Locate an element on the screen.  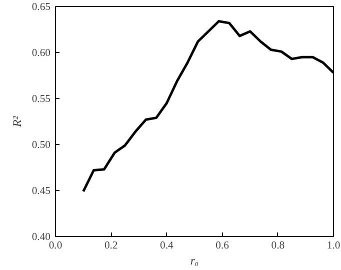
x-tick-label: 0.6 is located at coordinates (223, 246).